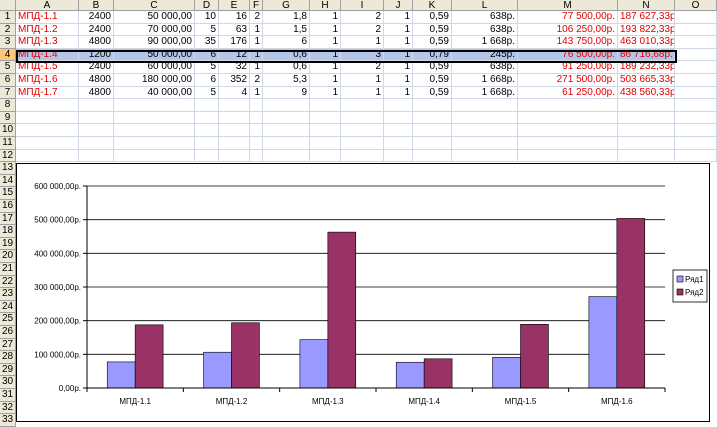  Describe the element at coordinates (8, 206) in the screenshot. I see `row-header-16: 16` at that location.